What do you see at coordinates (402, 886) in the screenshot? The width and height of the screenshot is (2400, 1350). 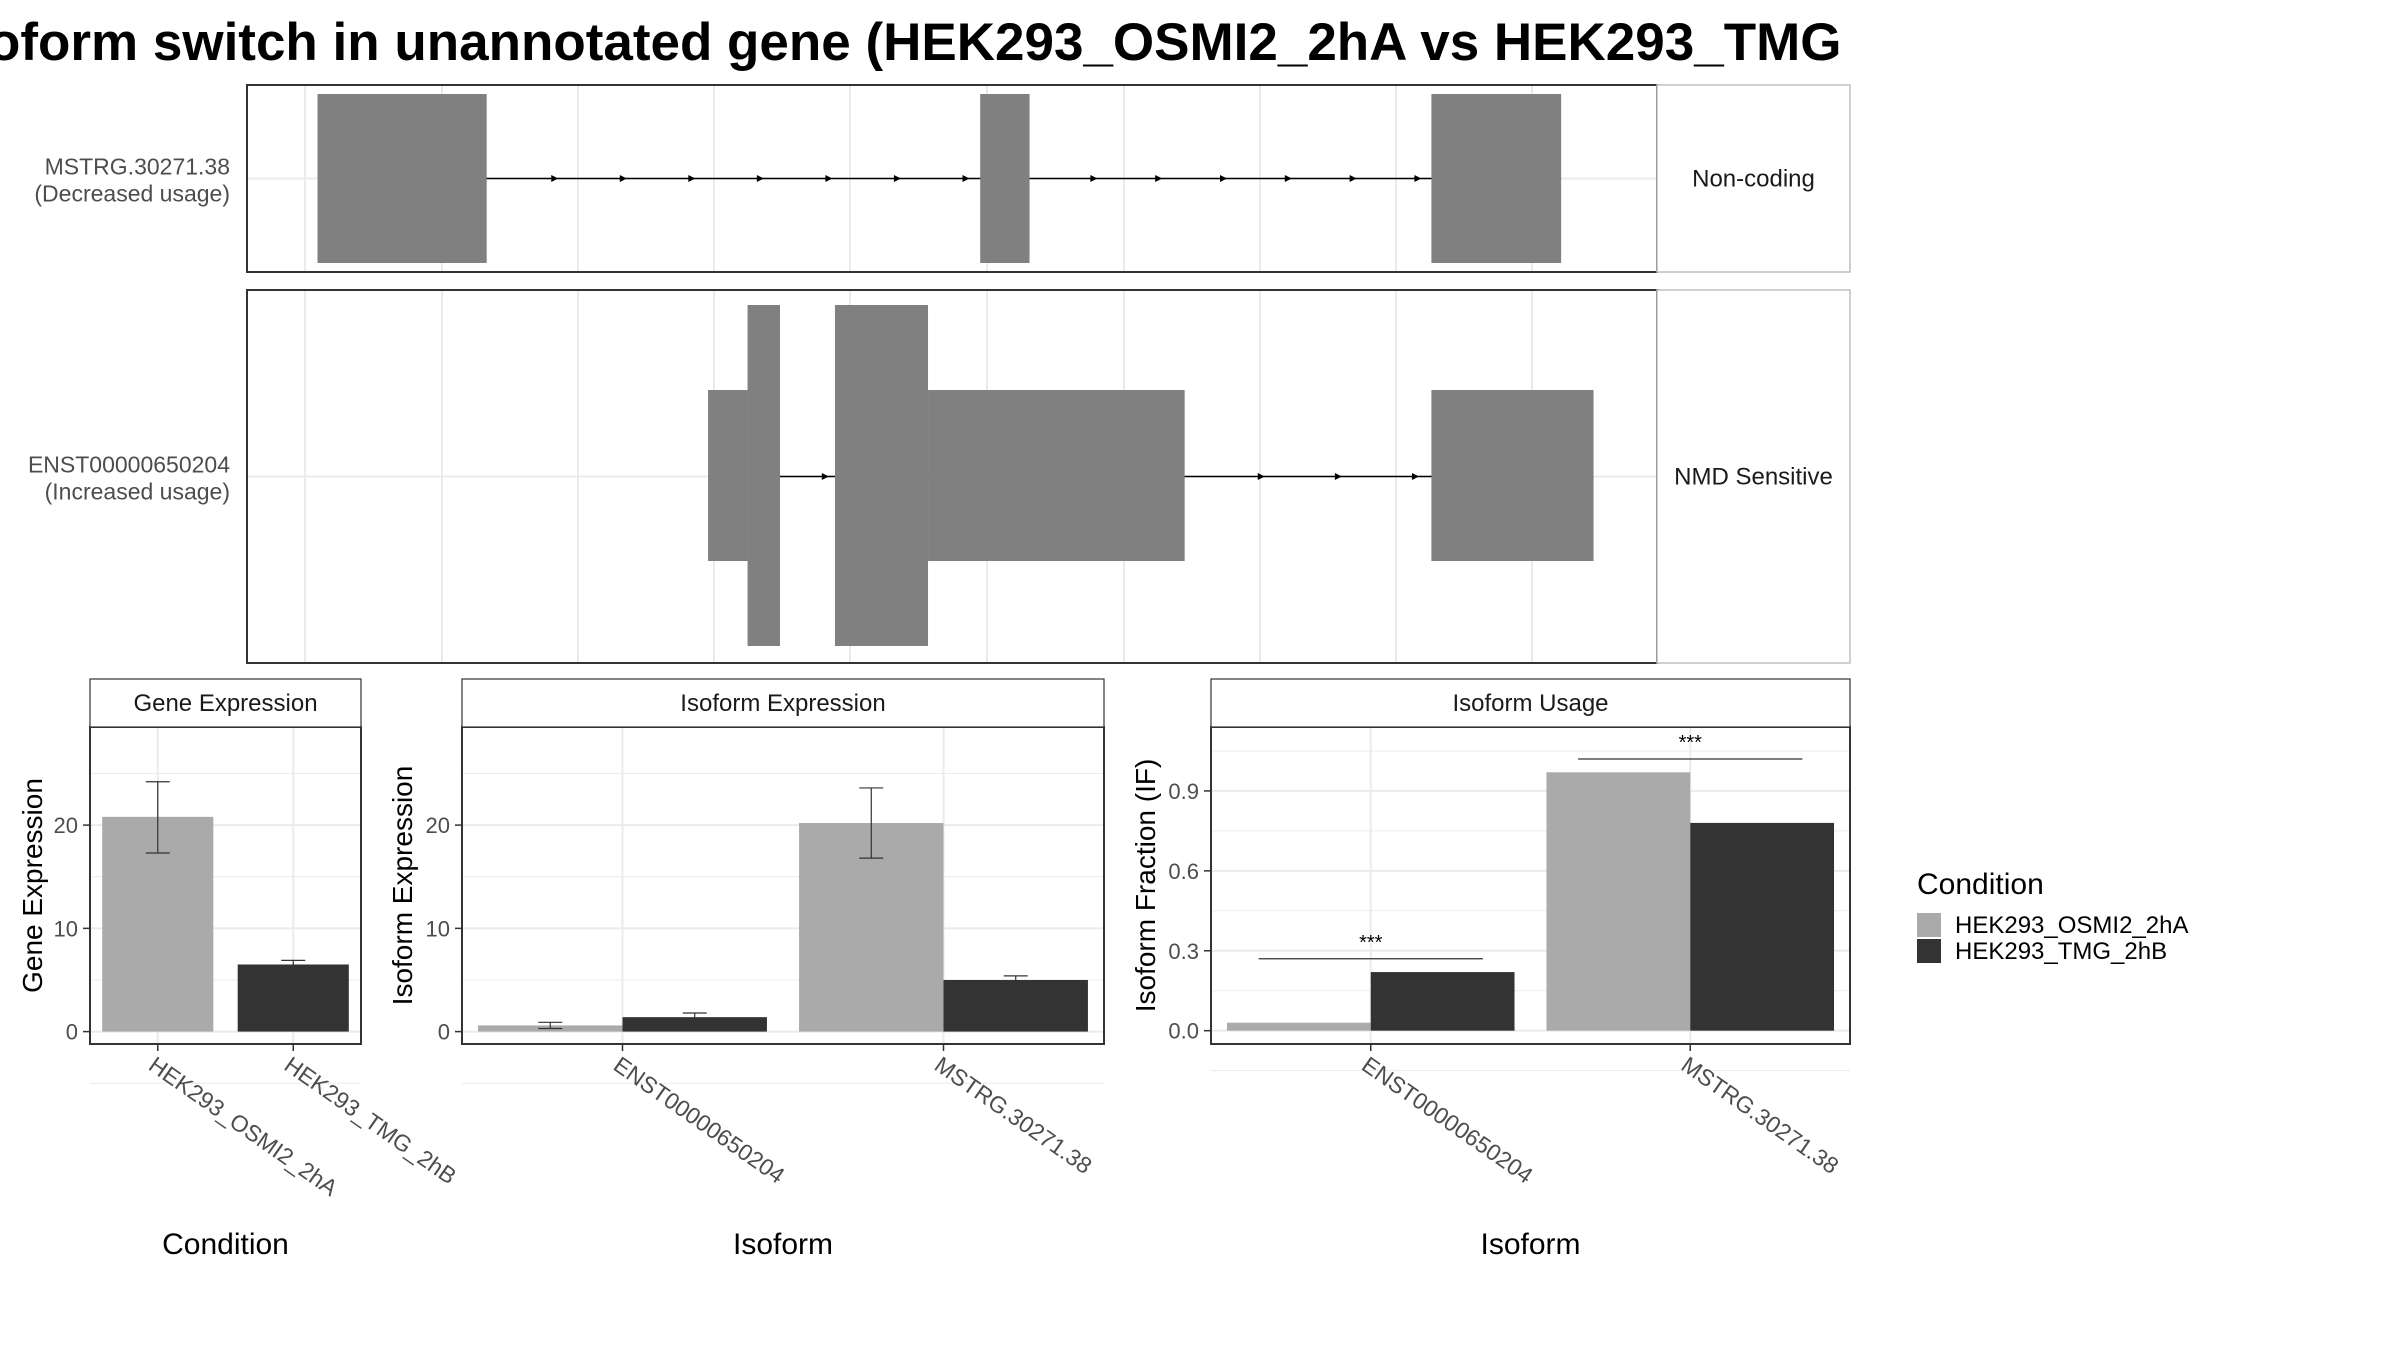 I see `y-axis-title: Isoform Expression` at bounding box center [402, 886].